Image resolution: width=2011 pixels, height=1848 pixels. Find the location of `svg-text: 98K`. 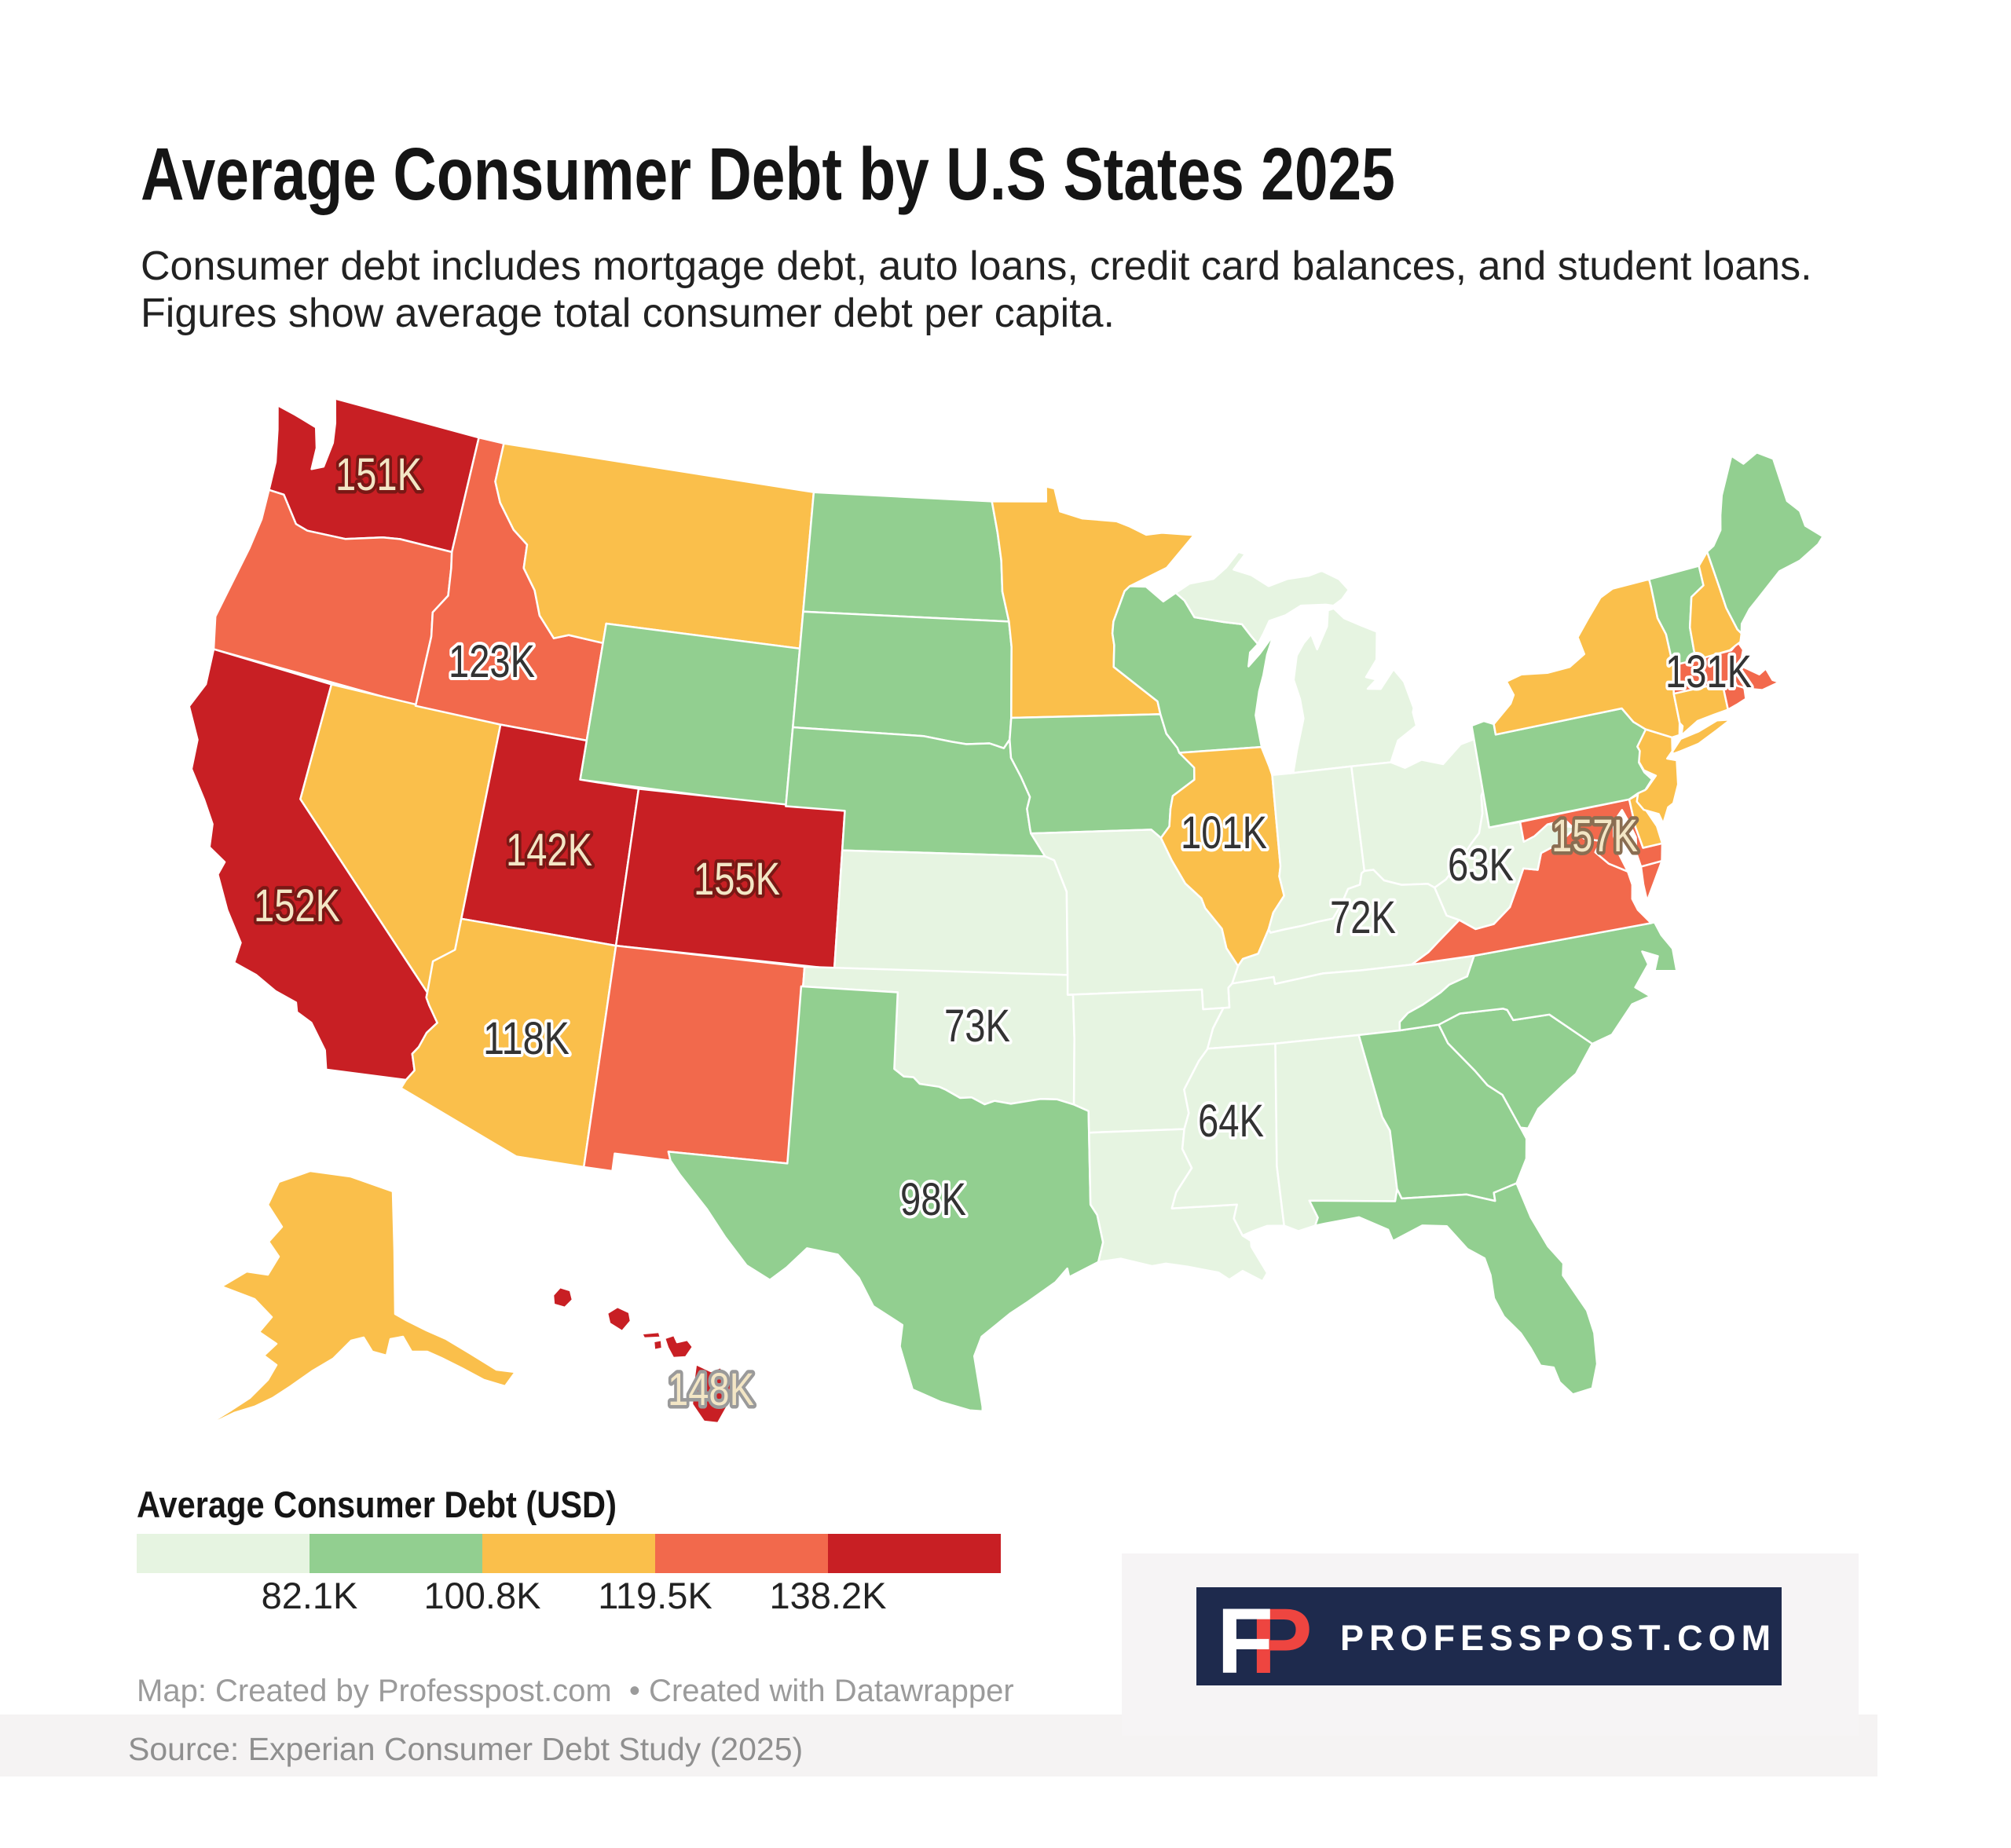

svg-text: 98K is located at coordinates (933, 1199).